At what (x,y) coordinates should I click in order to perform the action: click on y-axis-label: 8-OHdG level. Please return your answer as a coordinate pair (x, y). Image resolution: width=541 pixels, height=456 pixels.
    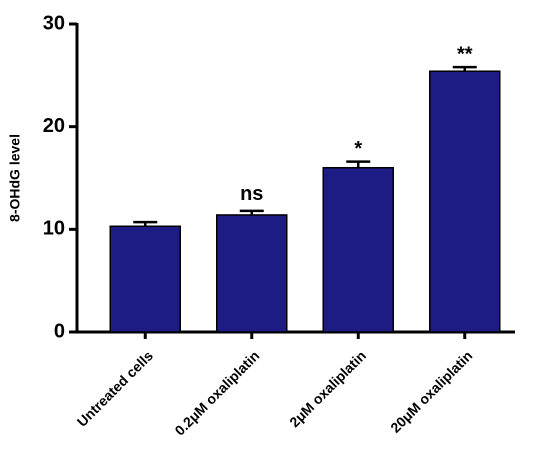
    Looking at the image, I should click on (15, 178).